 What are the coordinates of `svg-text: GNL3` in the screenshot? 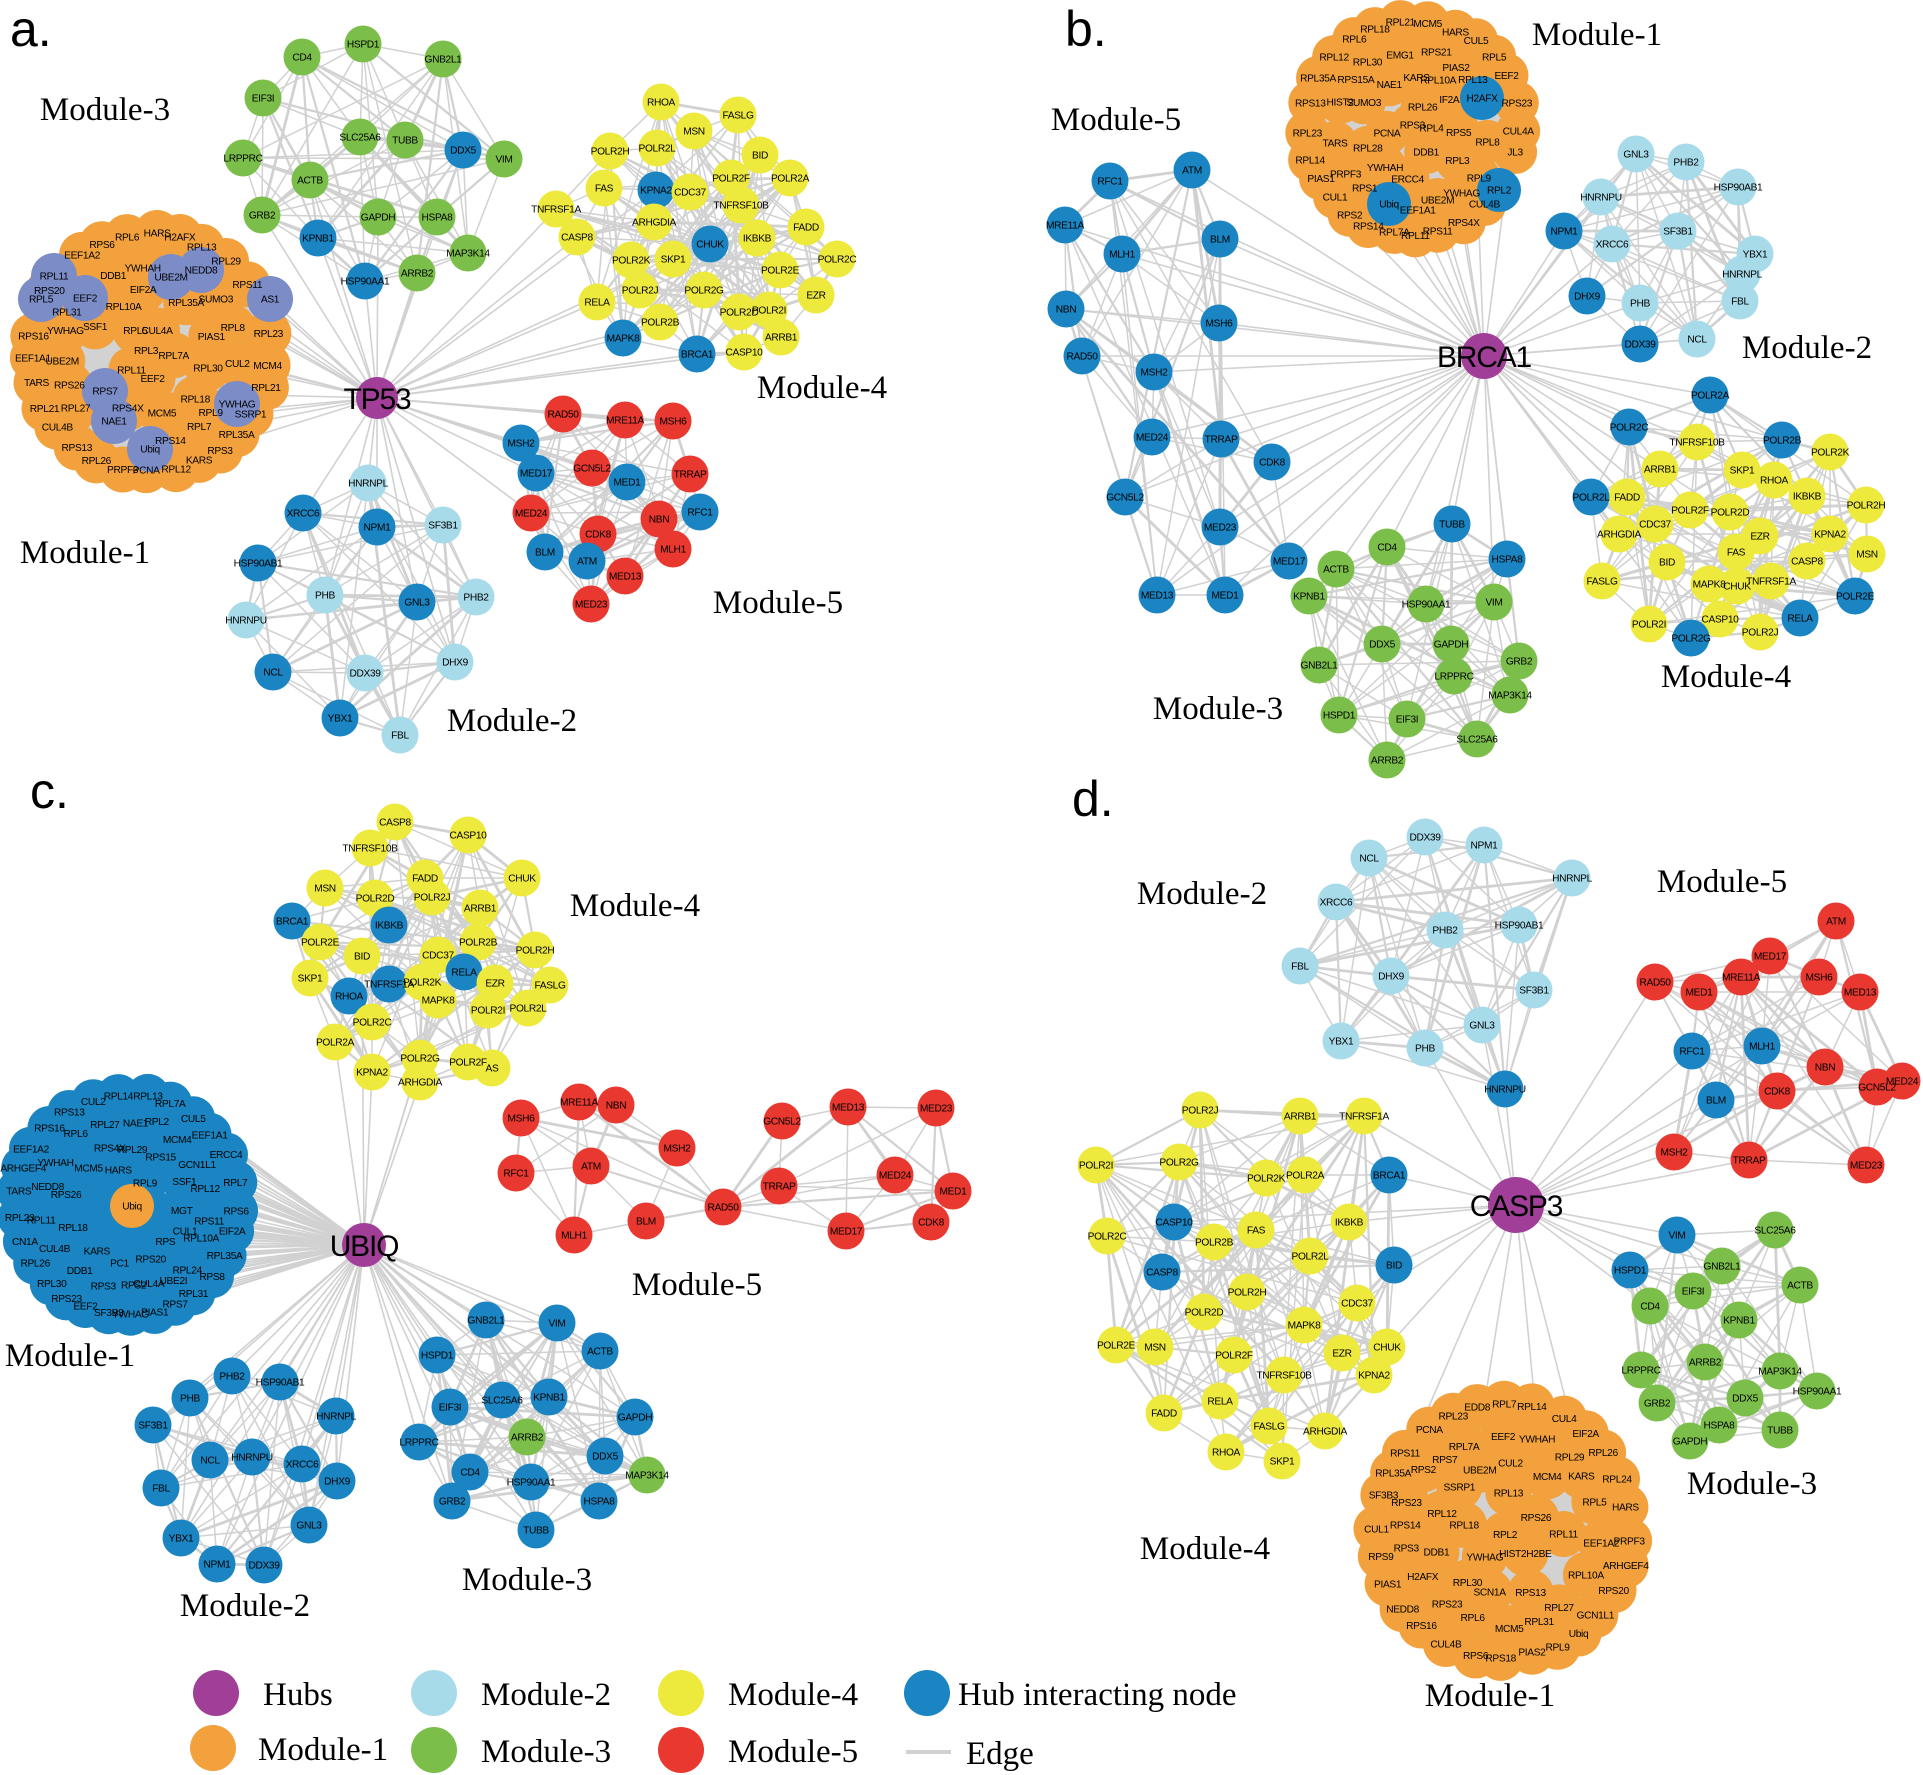 It's located at (417, 603).